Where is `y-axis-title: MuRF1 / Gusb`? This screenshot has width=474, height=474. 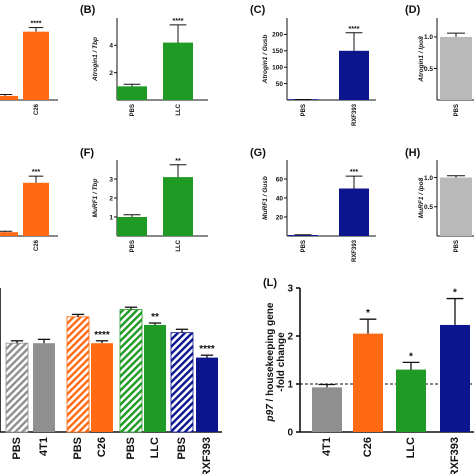 y-axis-title: MuRF1 / Gusb is located at coordinates (265, 198).